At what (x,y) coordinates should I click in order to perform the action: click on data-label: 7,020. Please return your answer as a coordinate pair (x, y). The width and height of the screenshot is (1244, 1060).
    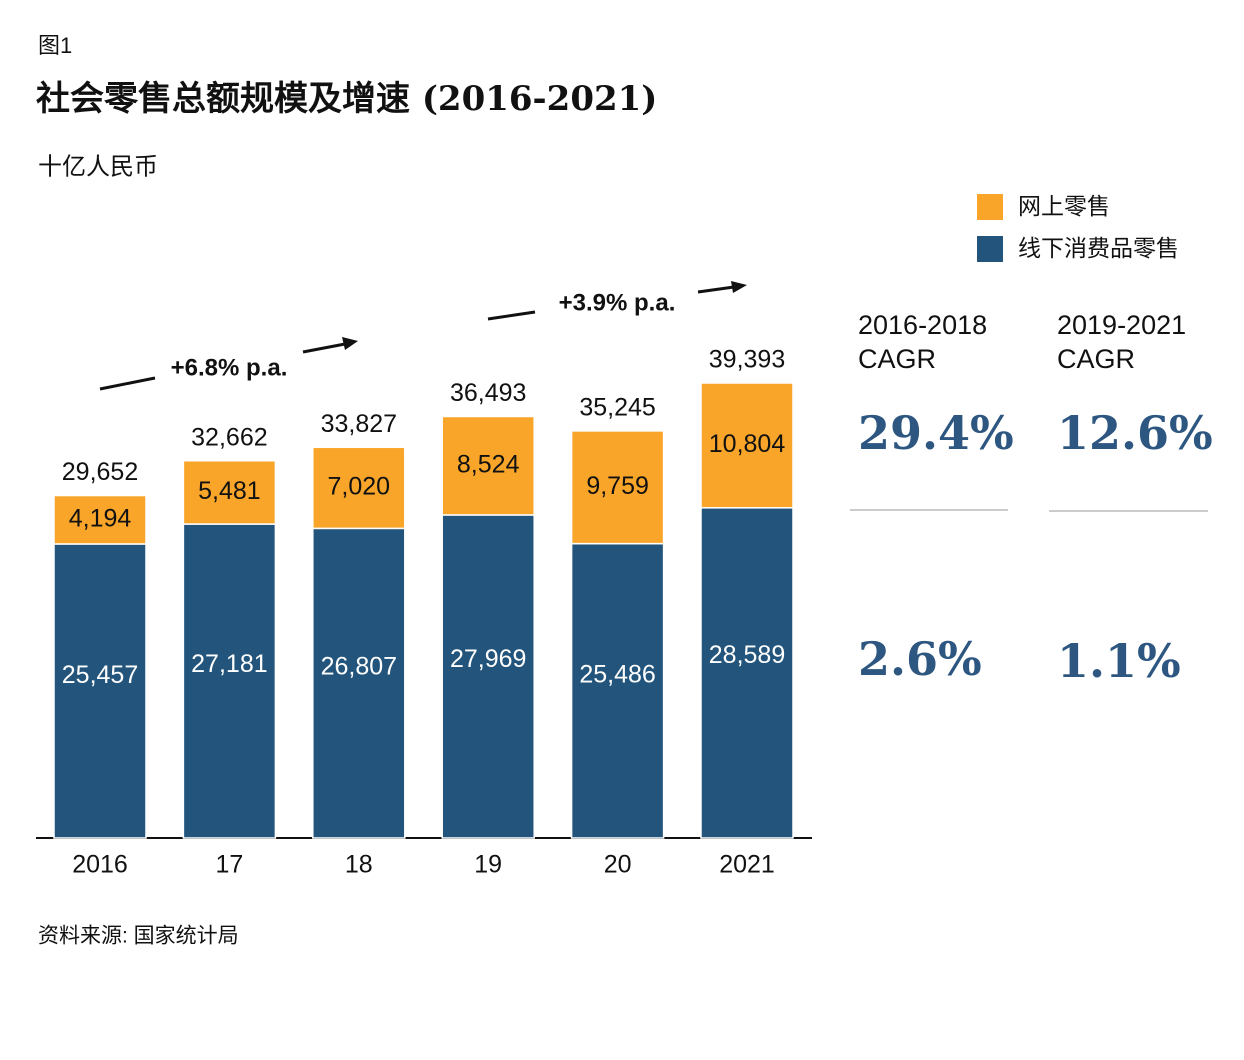
    Looking at the image, I should click on (359, 486).